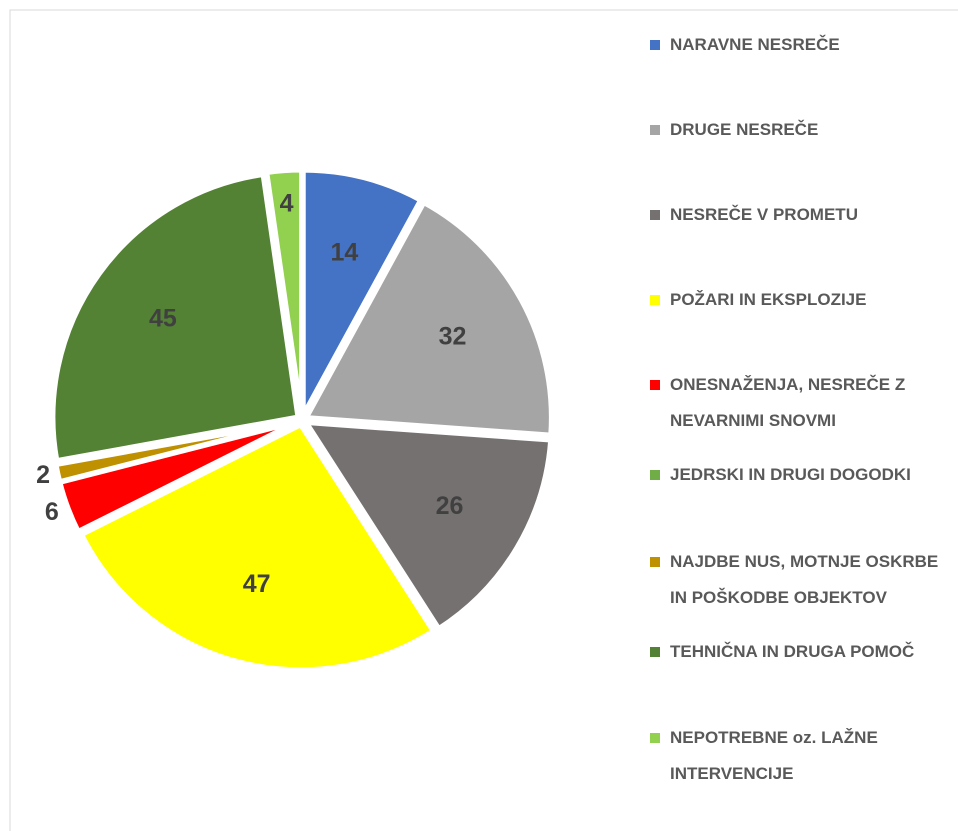 Image resolution: width=958 pixels, height=831 pixels. What do you see at coordinates (768, 299) in the screenshot?
I see `legend-label: POŽARI IN EKSPLOZIJE` at bounding box center [768, 299].